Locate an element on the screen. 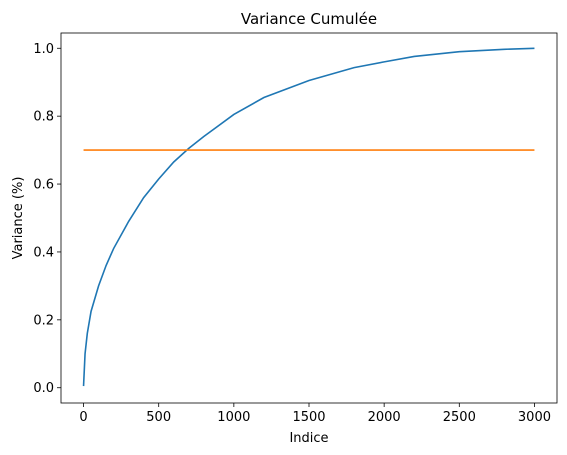 The image size is (567, 455). y-axis-label: Variance (%) is located at coordinates (18, 218).